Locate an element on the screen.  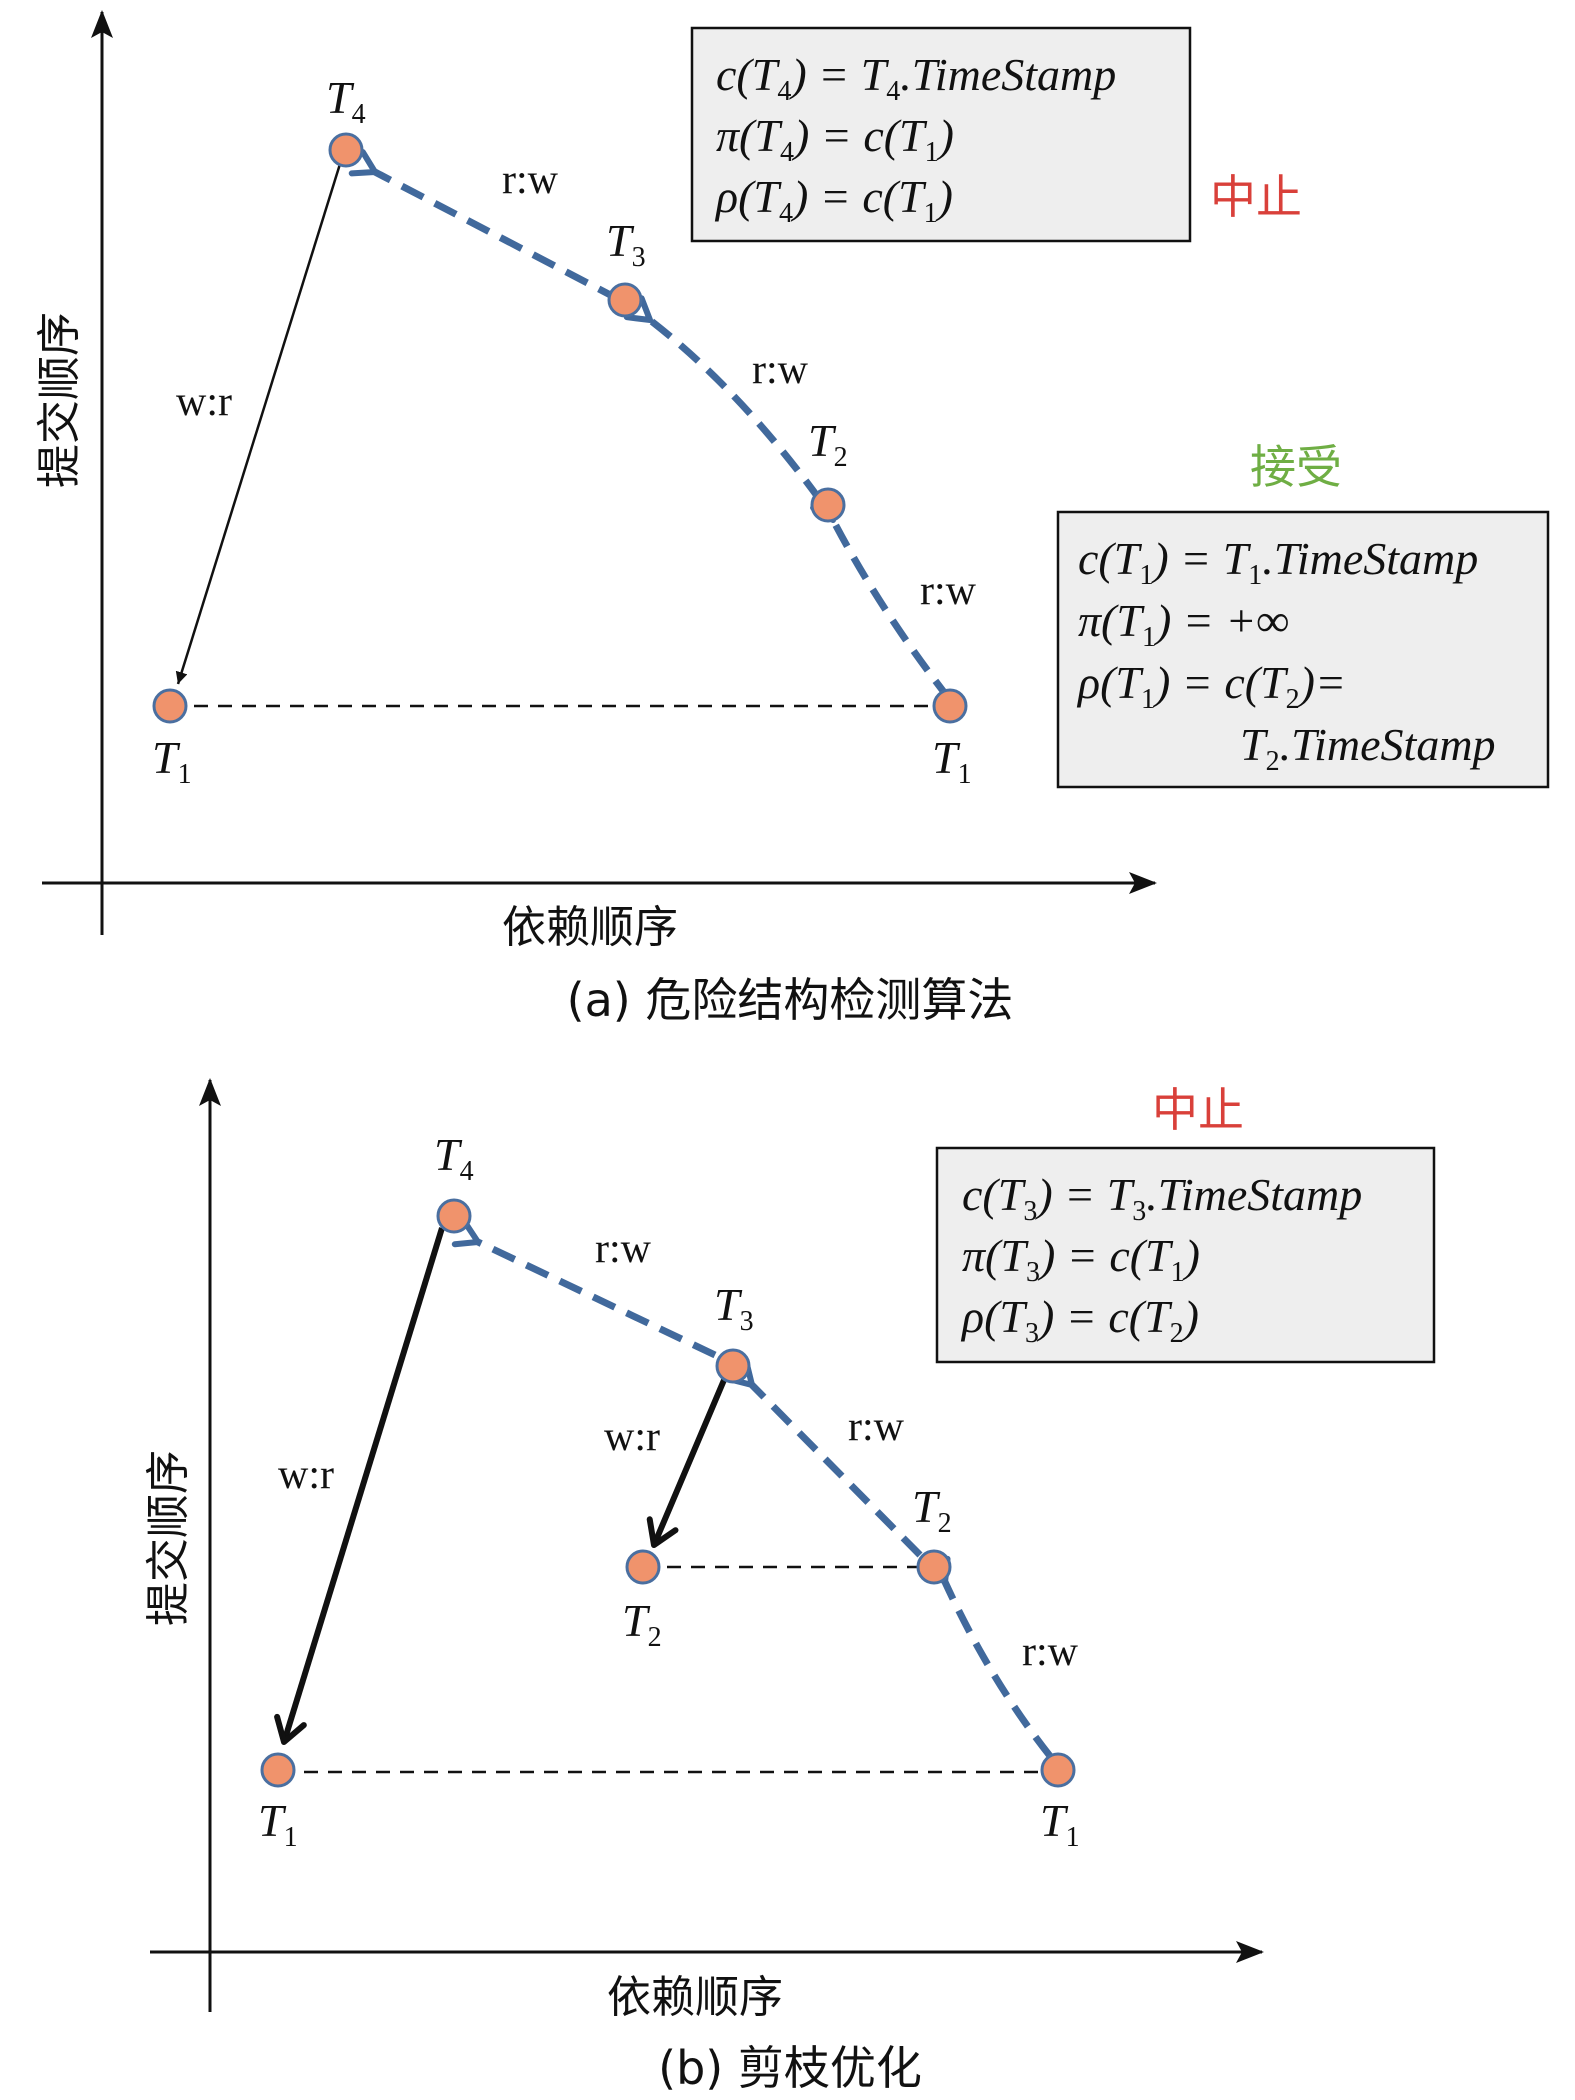
node-label-t2-left: T2 is located at coordinates (642, 1624).